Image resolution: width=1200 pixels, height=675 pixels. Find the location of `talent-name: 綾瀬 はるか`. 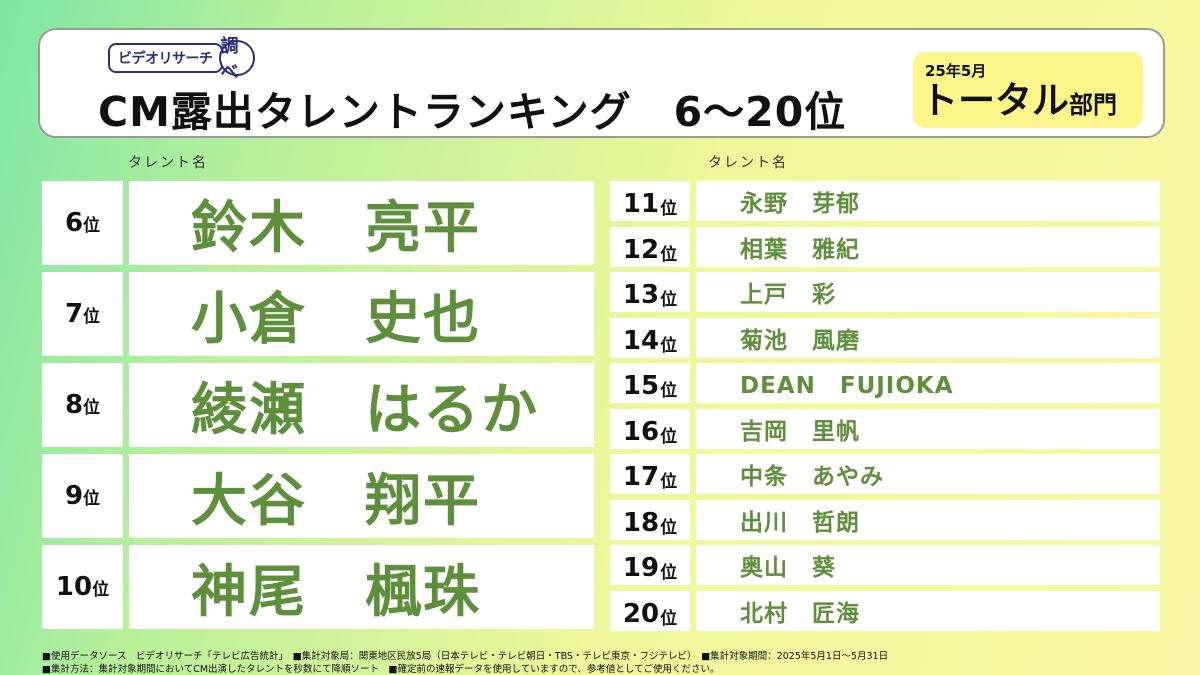

talent-name: 綾瀬 はるか is located at coordinates (361, 405).